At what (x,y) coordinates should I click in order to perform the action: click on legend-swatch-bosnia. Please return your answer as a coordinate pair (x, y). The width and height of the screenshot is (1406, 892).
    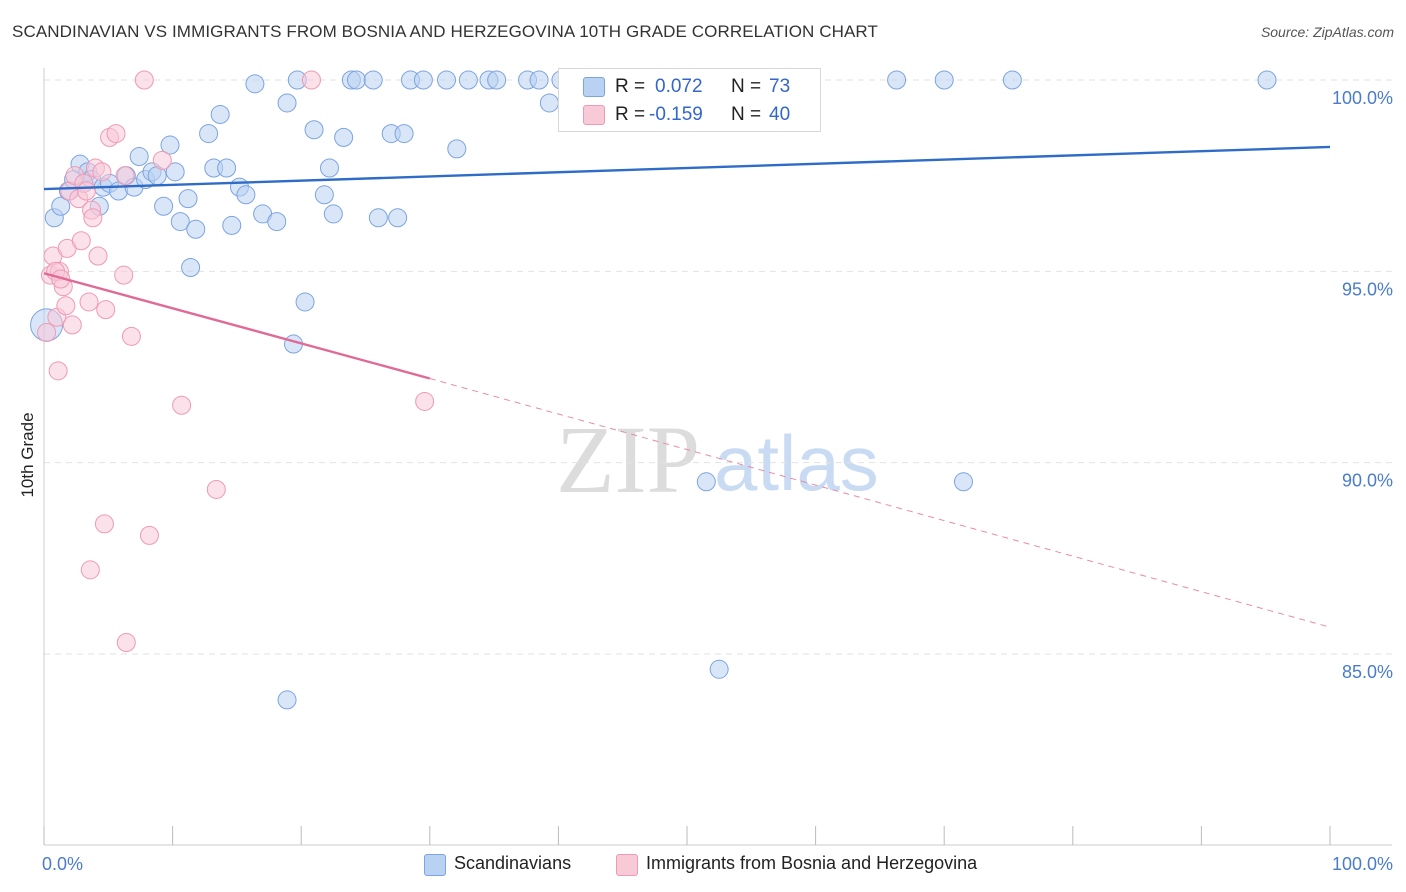
    Looking at the image, I should click on (594, 115).